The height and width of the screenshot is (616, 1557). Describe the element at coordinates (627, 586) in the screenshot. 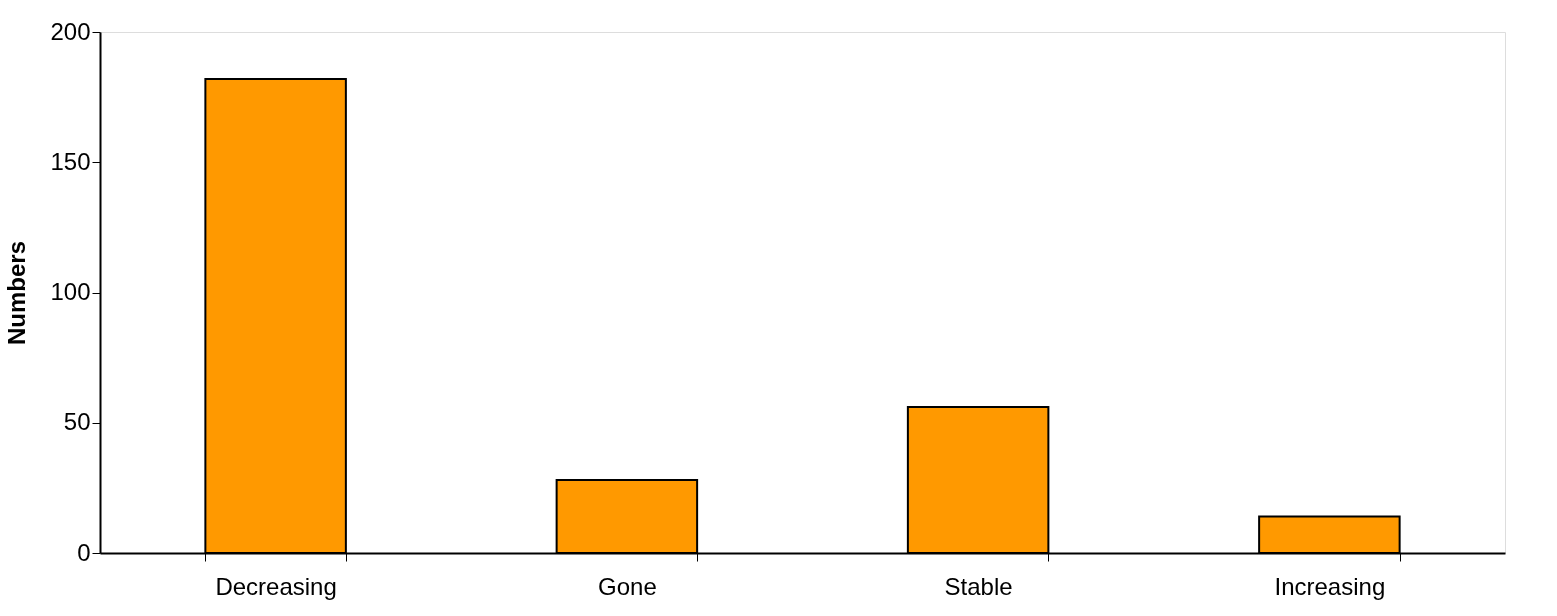

I see `x-tick-label: Gone` at that location.